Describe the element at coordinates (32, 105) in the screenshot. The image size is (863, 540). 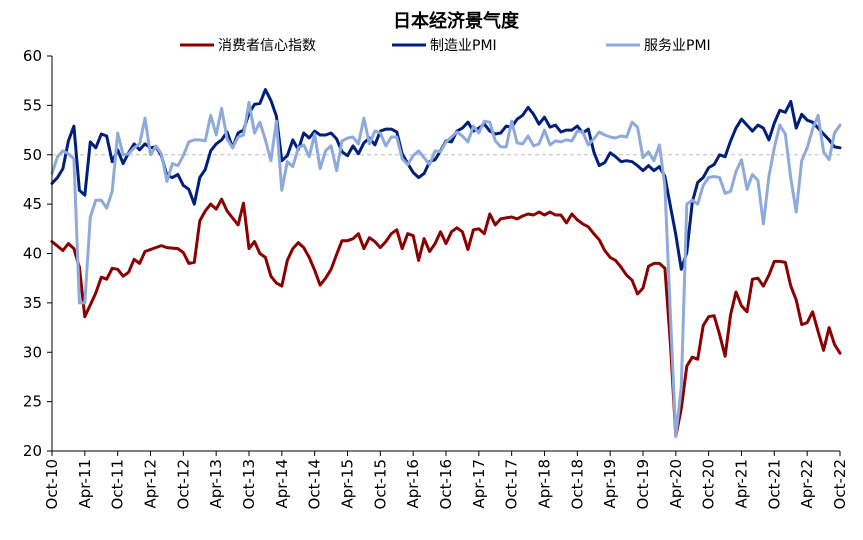
I see `y-tick-label: 55` at that location.